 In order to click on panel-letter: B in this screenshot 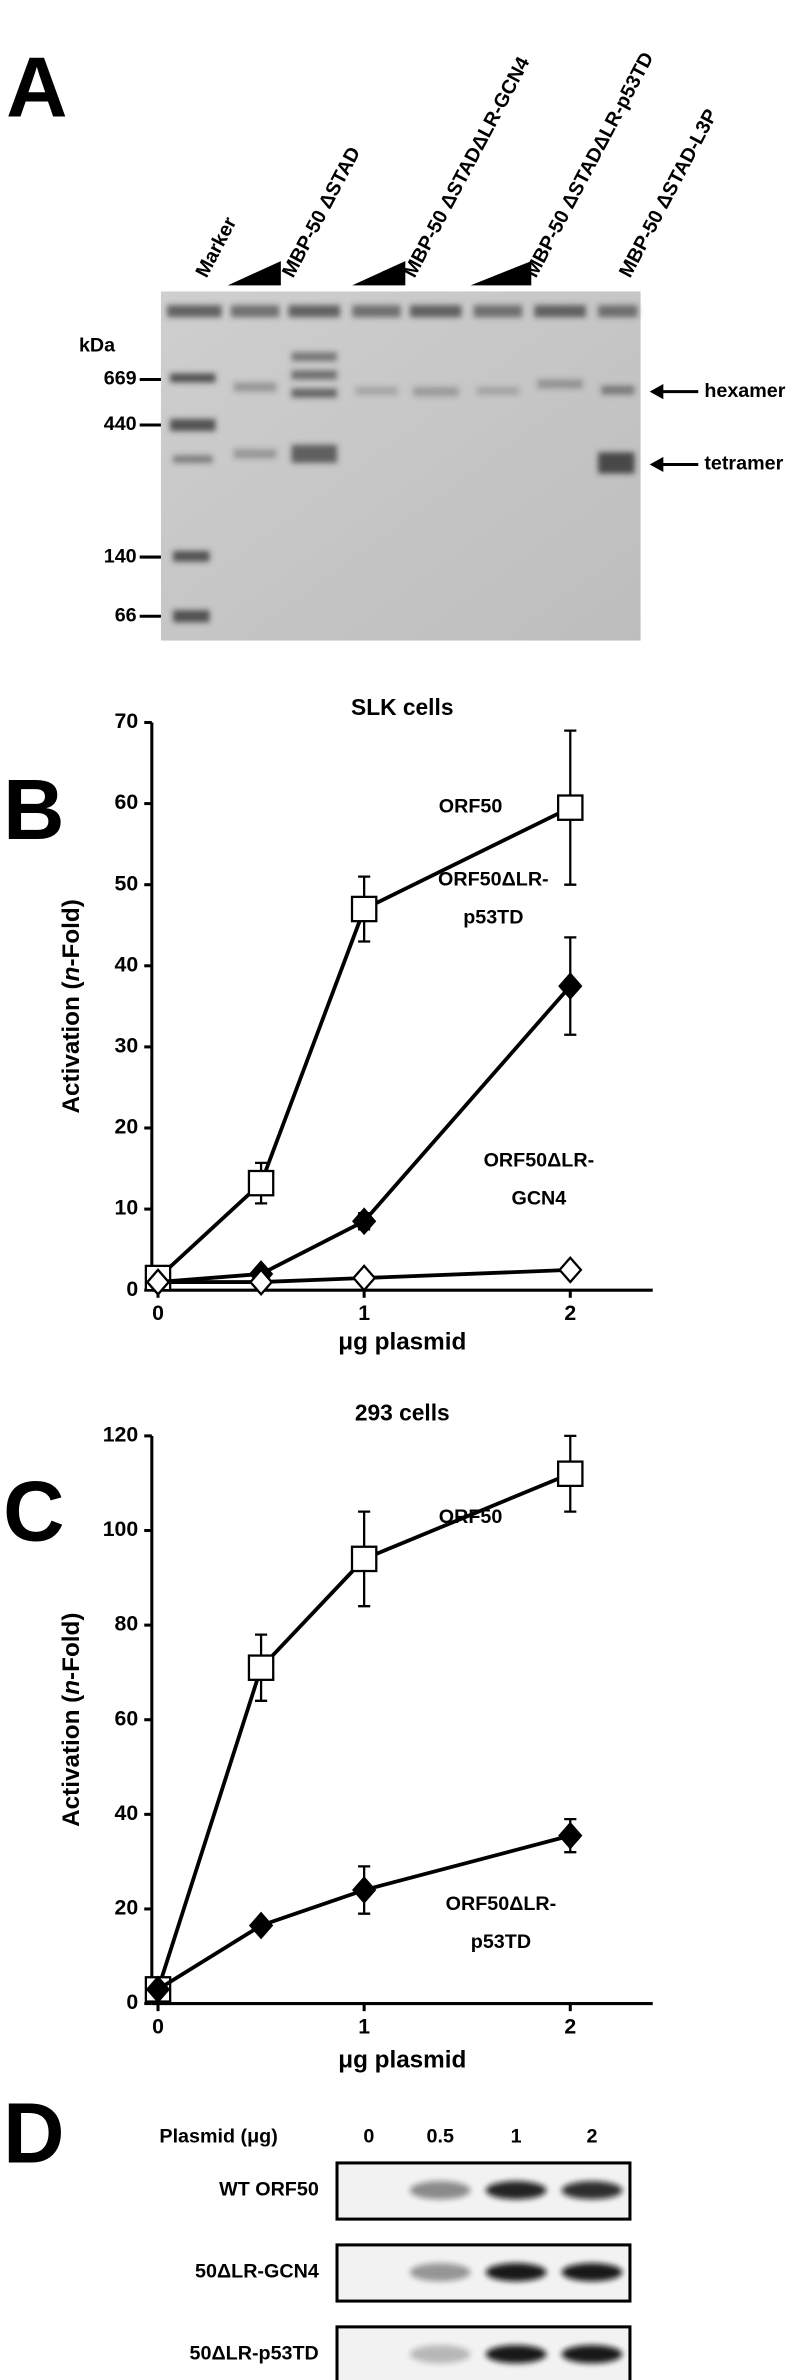, I will do `click(33, 810)`.